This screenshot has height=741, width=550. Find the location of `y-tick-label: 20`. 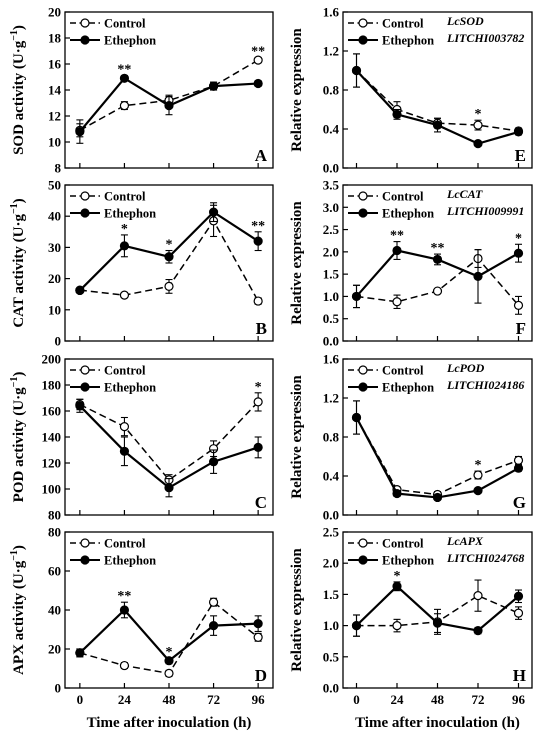

y-tick-label: 20 is located at coordinates (54, 12).